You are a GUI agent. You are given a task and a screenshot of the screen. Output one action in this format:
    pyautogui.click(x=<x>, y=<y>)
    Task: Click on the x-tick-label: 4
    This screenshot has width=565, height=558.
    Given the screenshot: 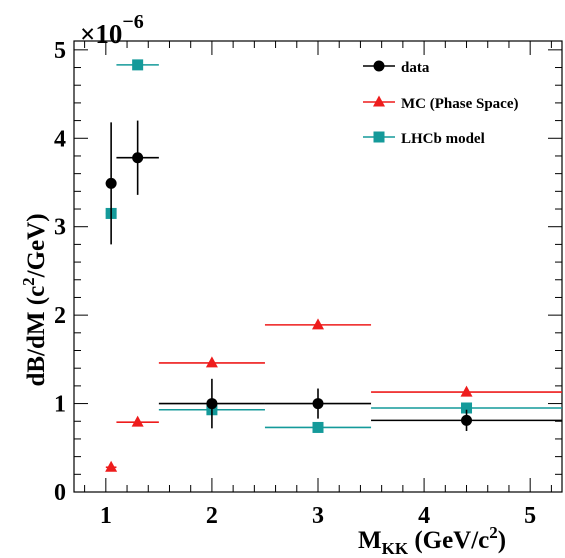 What is the action you would take?
    pyautogui.click(x=424, y=516)
    